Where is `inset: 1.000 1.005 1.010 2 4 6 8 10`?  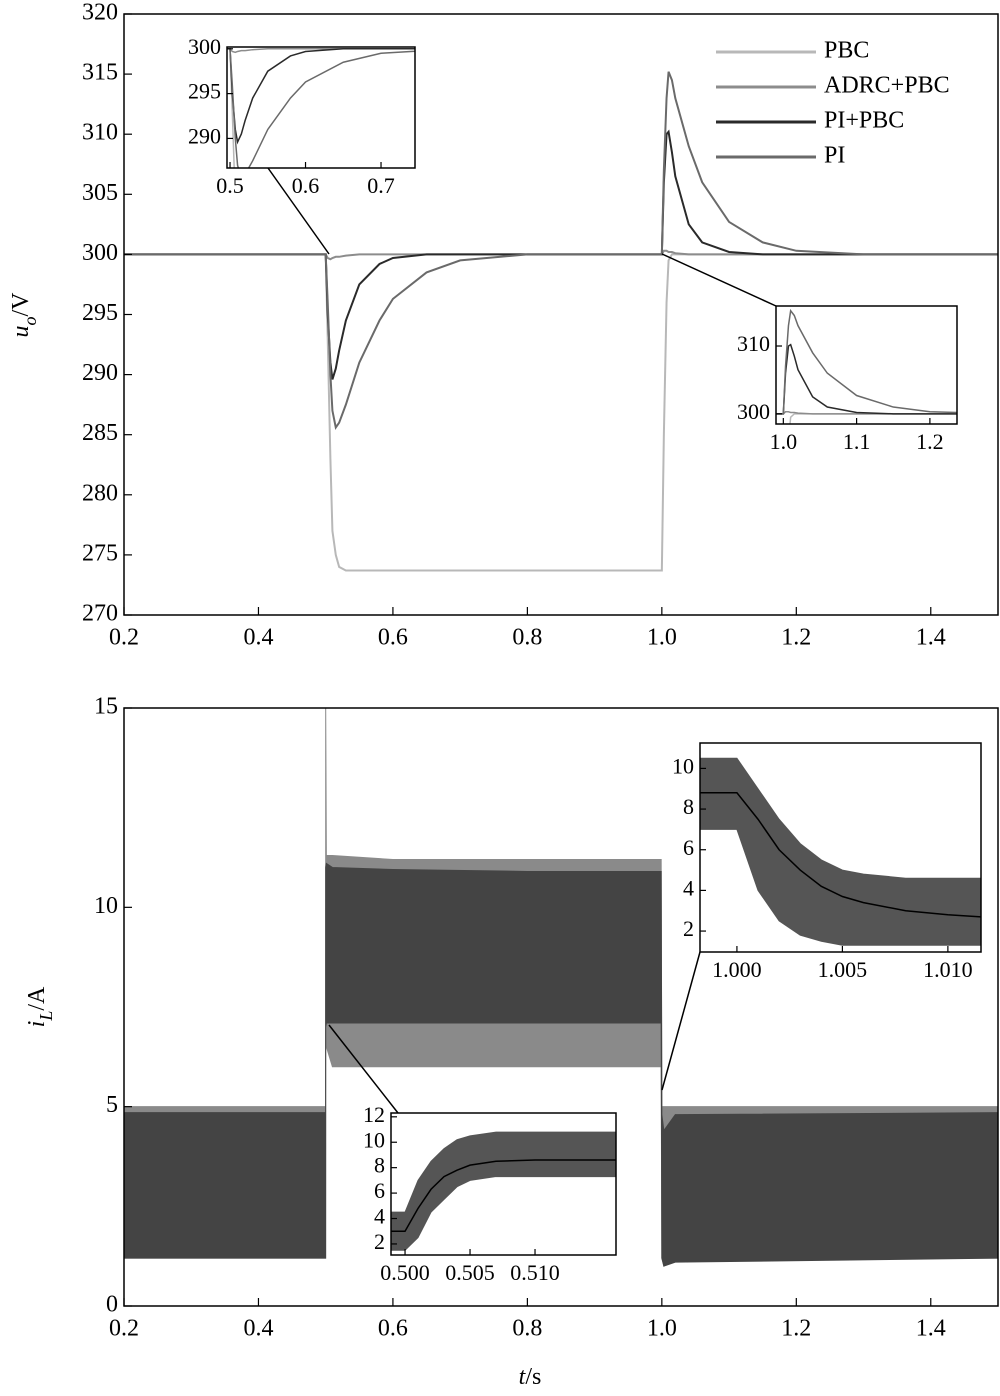 inset: 1.000 1.005 1.010 2 4 6 8 10 is located at coordinates (827, 862).